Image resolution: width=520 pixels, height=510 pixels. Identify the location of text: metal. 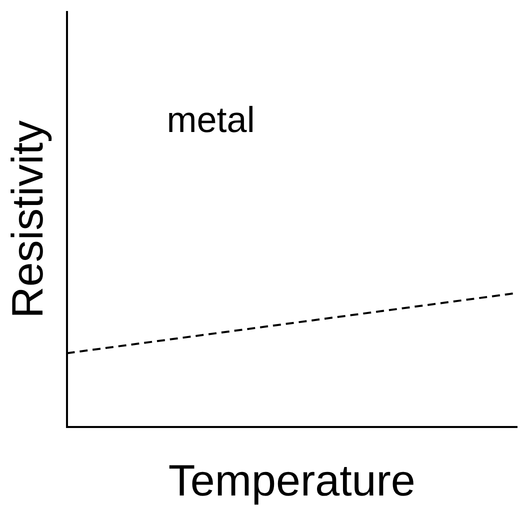
(210, 119).